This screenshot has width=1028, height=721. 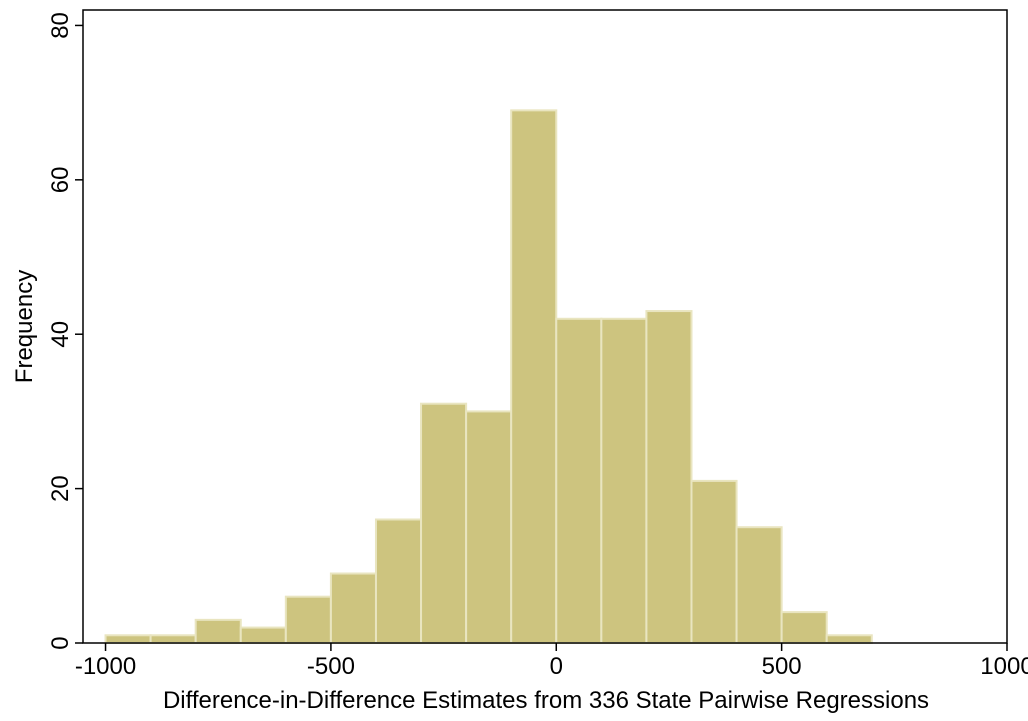 I want to click on y-axis: 0 20 40 60 80, so click(x=65, y=331).